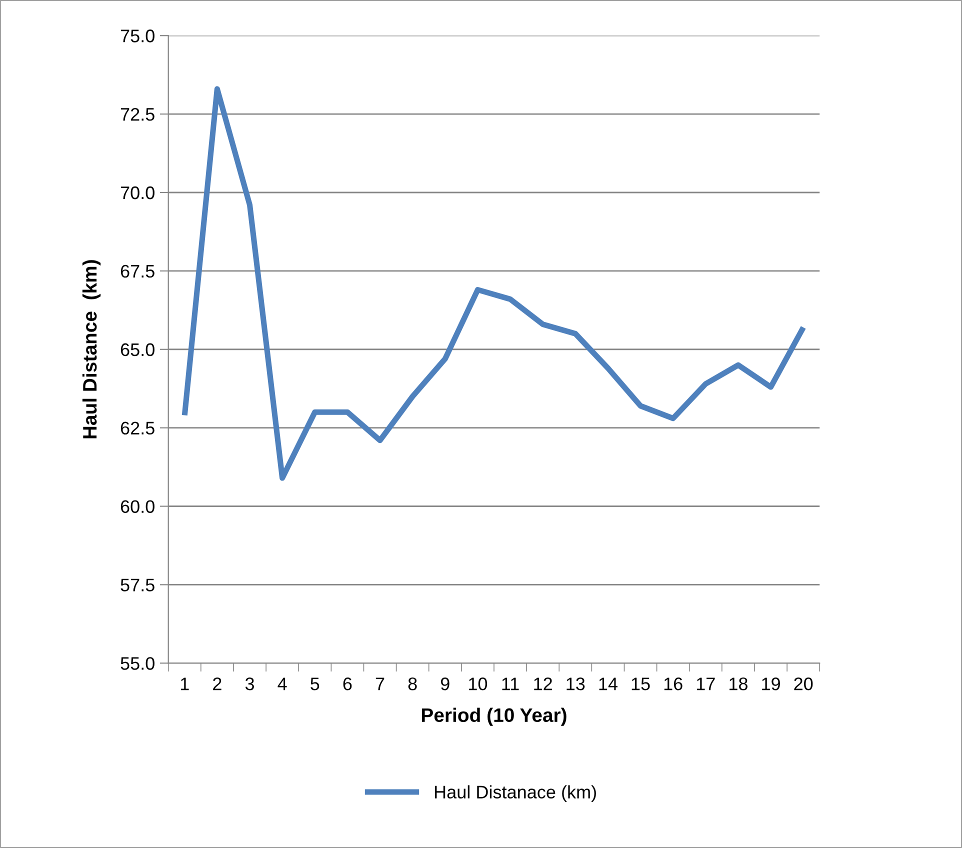 This screenshot has width=962, height=848. I want to click on x-tick-label: 7, so click(380, 684).